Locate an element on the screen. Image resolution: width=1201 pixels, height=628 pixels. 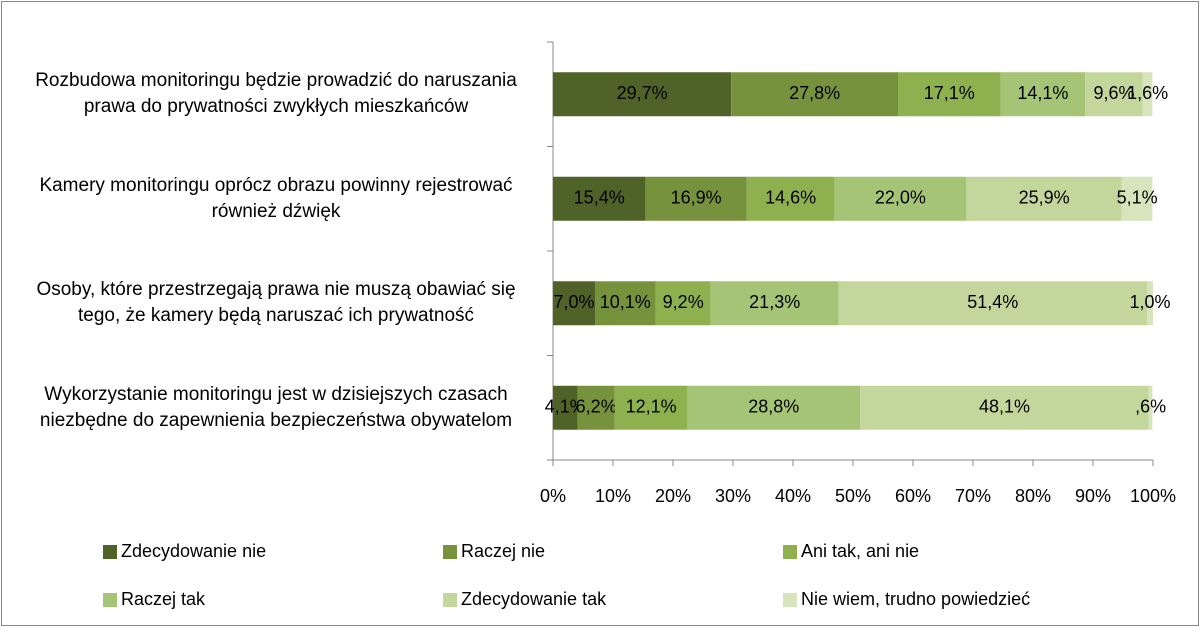
x-tick-label: 50% is located at coordinates (853, 496).